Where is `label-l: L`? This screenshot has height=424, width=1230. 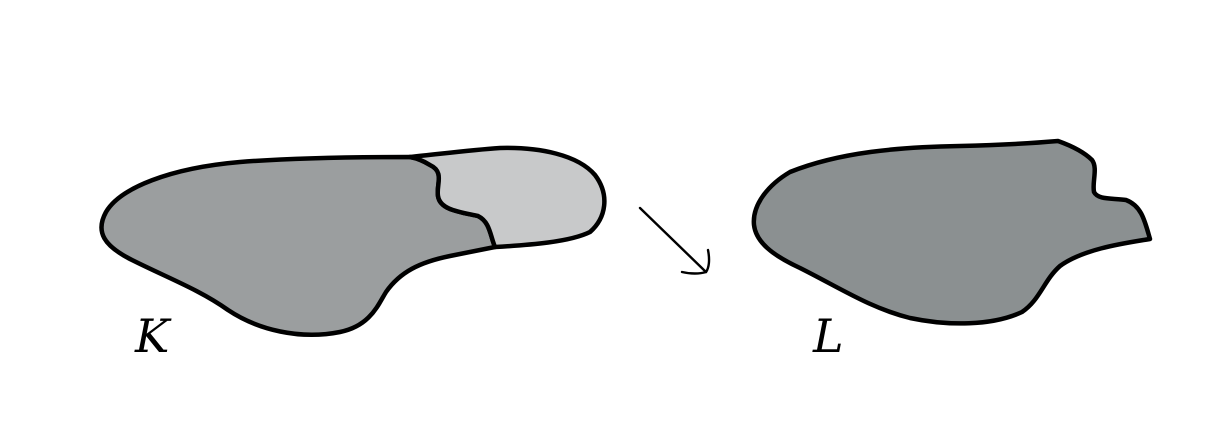 label-l: L is located at coordinates (828, 336).